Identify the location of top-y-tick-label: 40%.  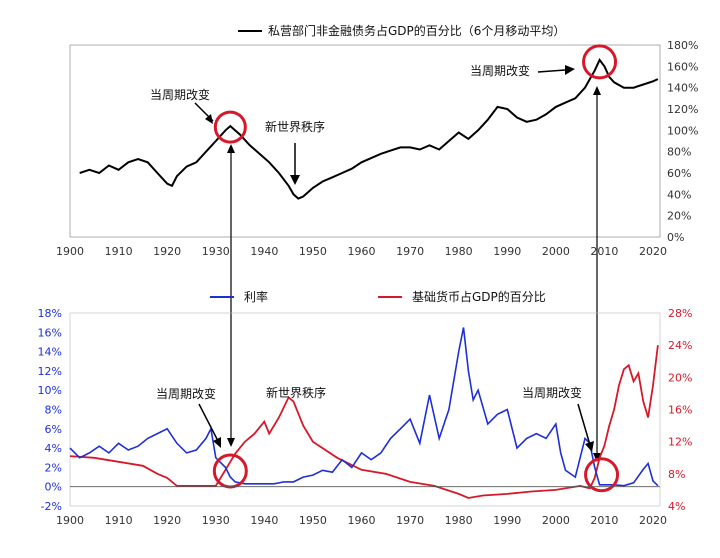
(679, 194).